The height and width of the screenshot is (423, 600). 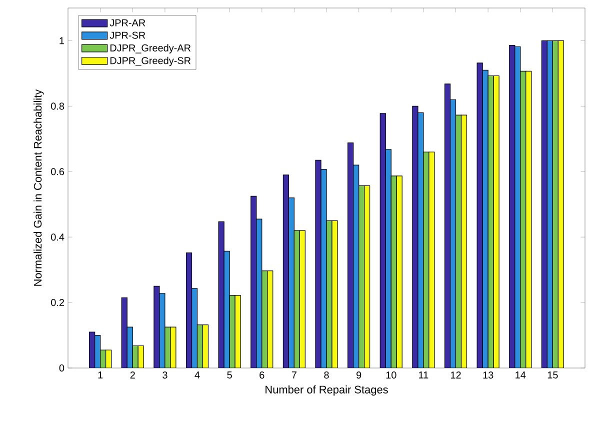 What do you see at coordinates (455, 375) in the screenshot?
I see `x-tick-label: 12` at bounding box center [455, 375].